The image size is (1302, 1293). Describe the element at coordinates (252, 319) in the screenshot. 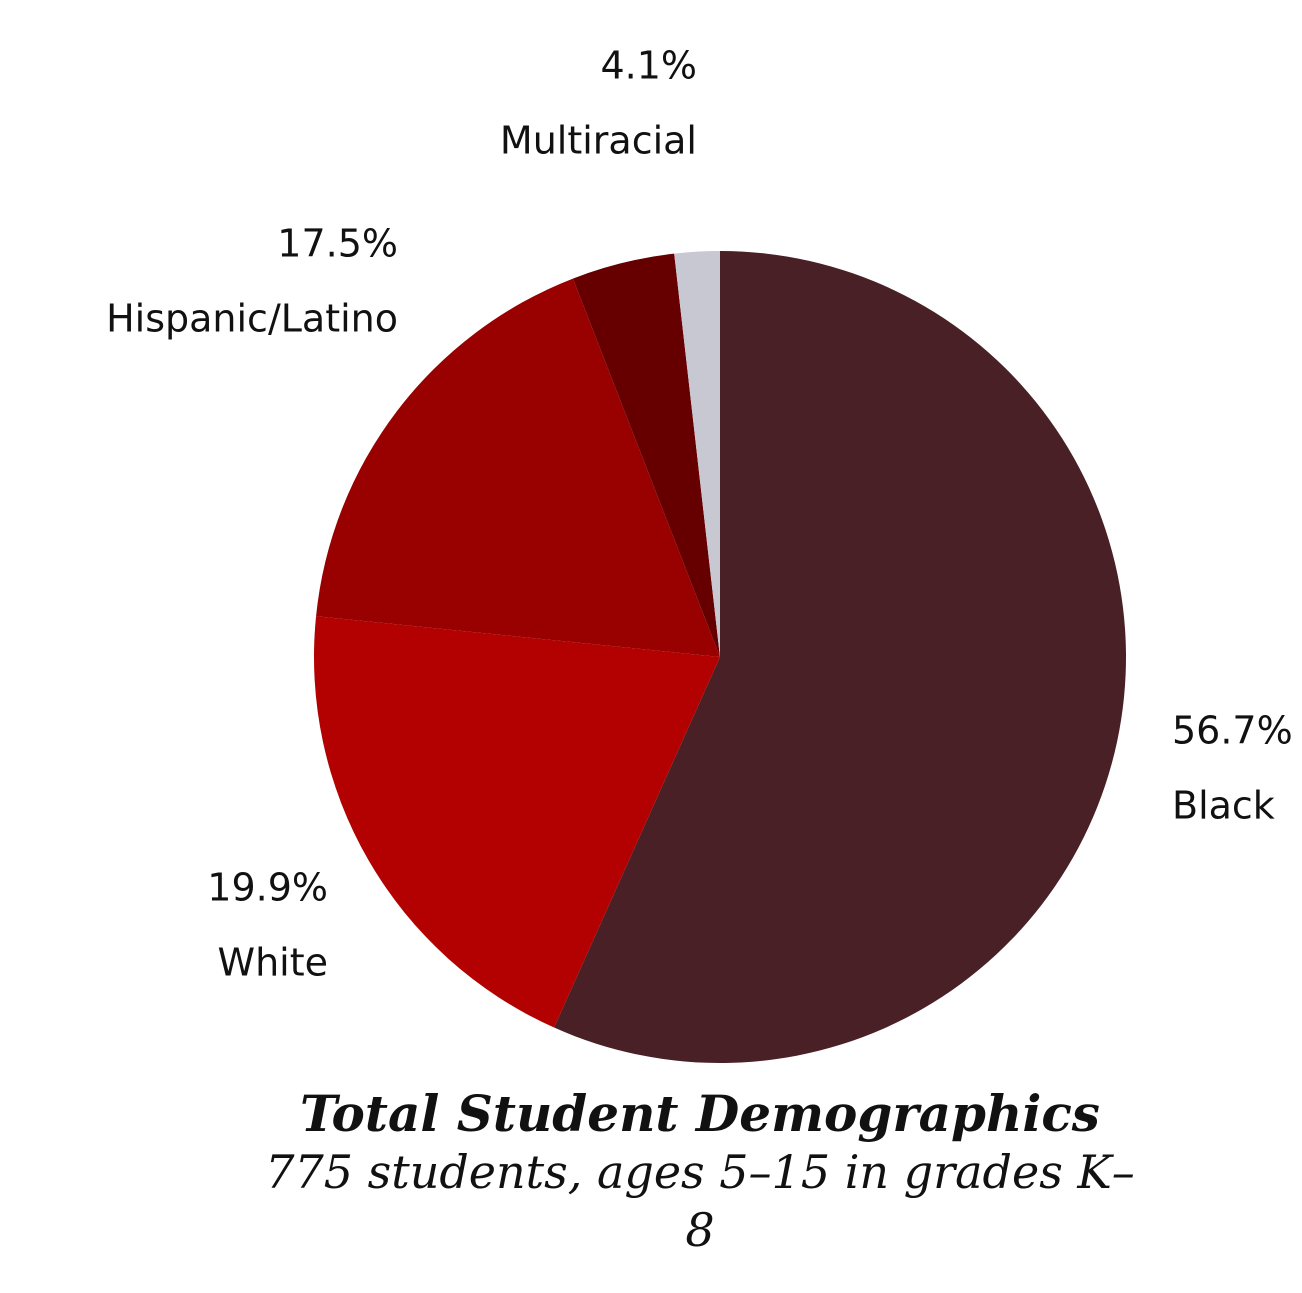

I see `category-label: Hispanic/Latino` at that location.